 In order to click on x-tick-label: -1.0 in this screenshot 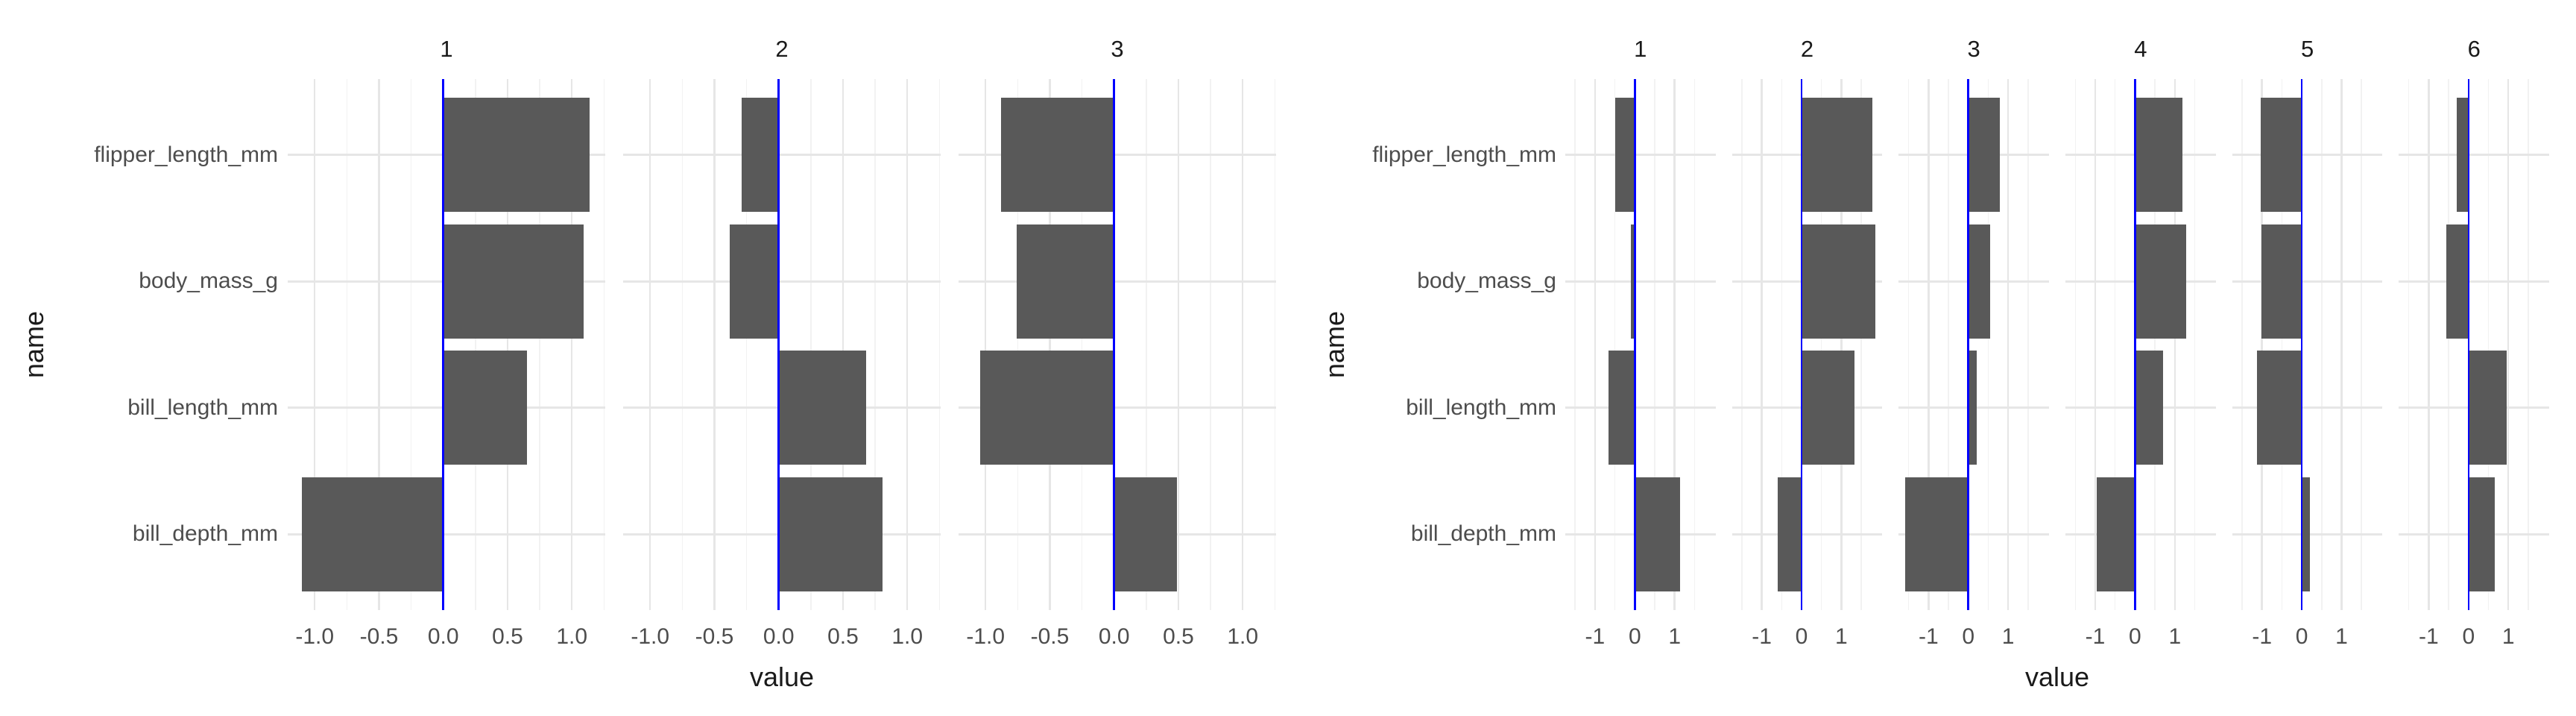, I will do `click(986, 636)`.